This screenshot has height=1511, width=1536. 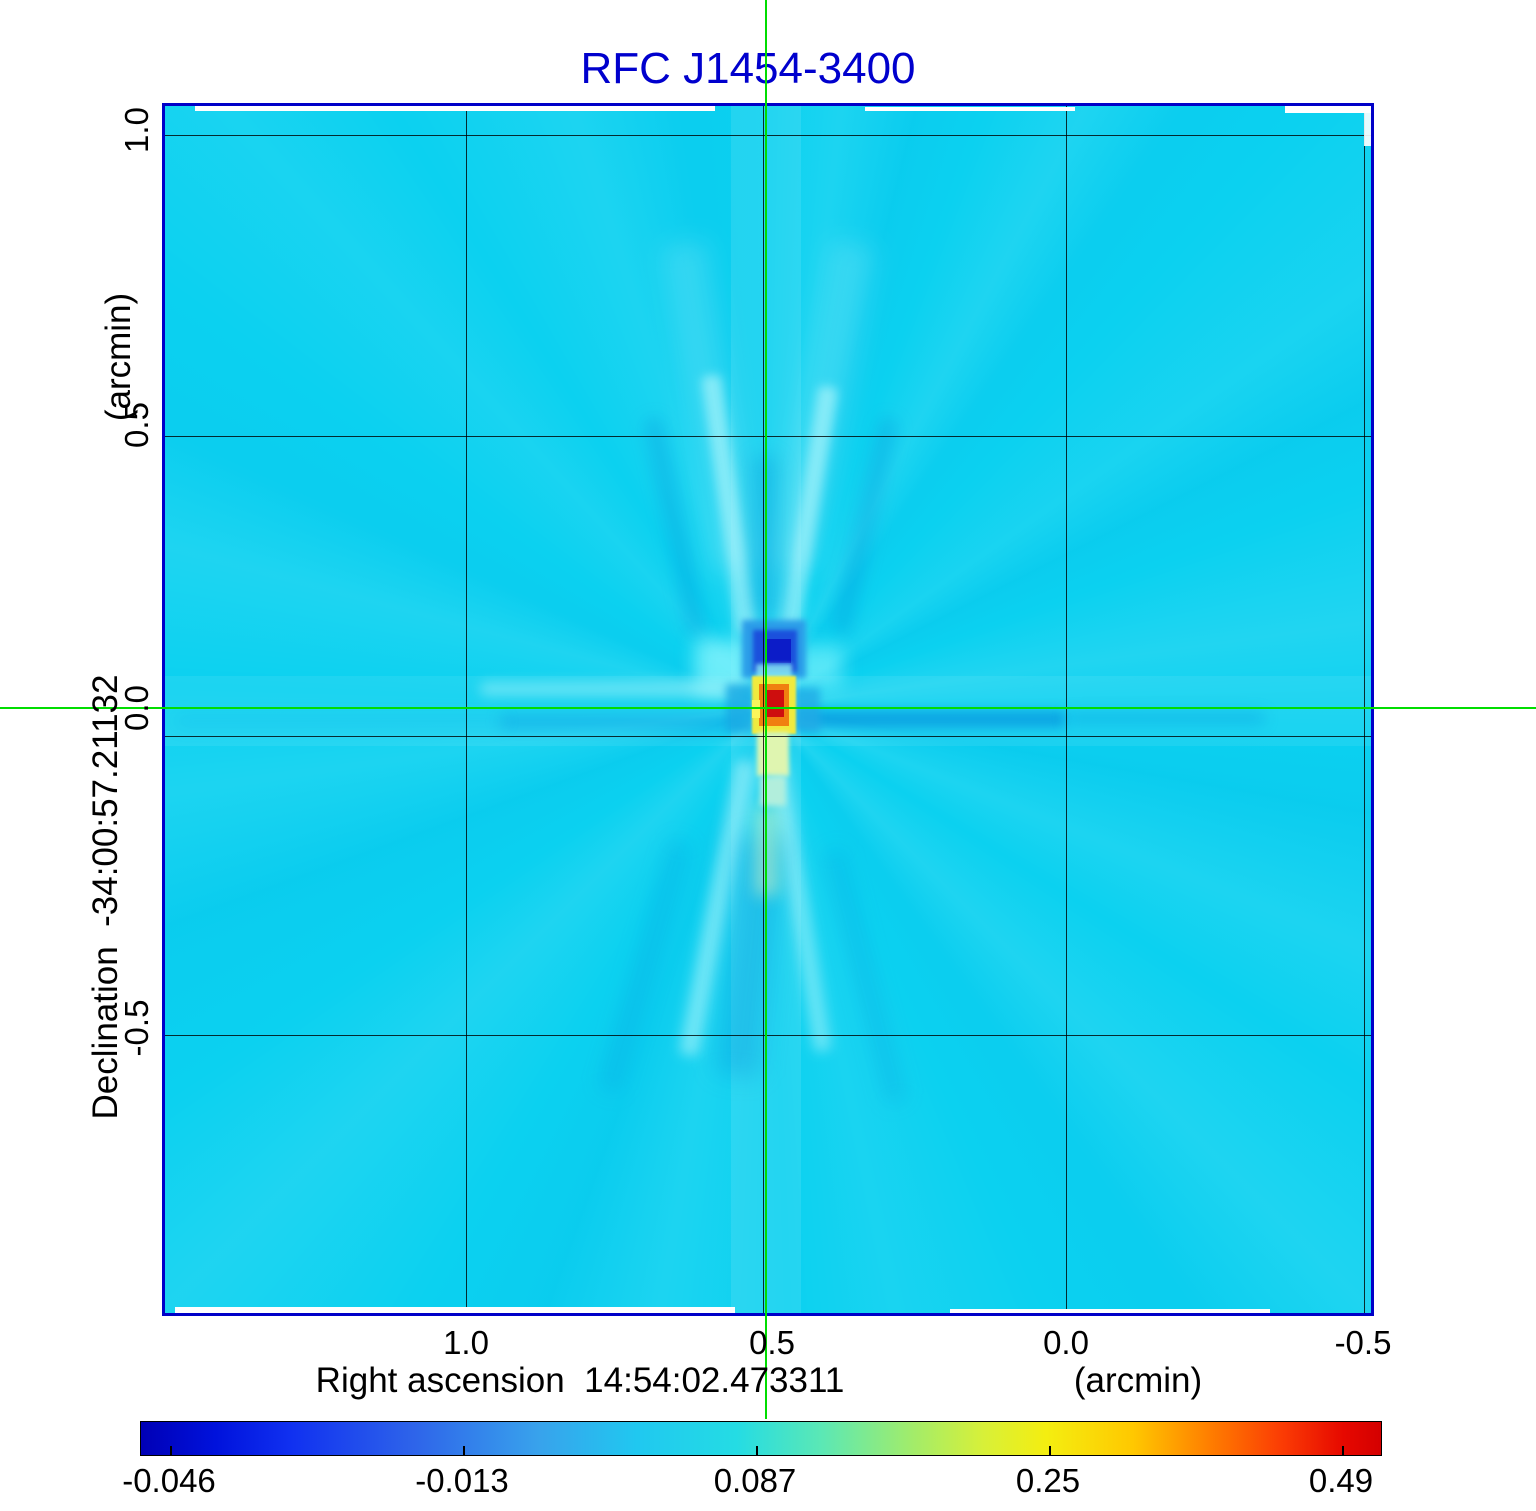 What do you see at coordinates (118, 357) in the screenshot?
I see `y-axis-unit-label: (arcmin)` at bounding box center [118, 357].